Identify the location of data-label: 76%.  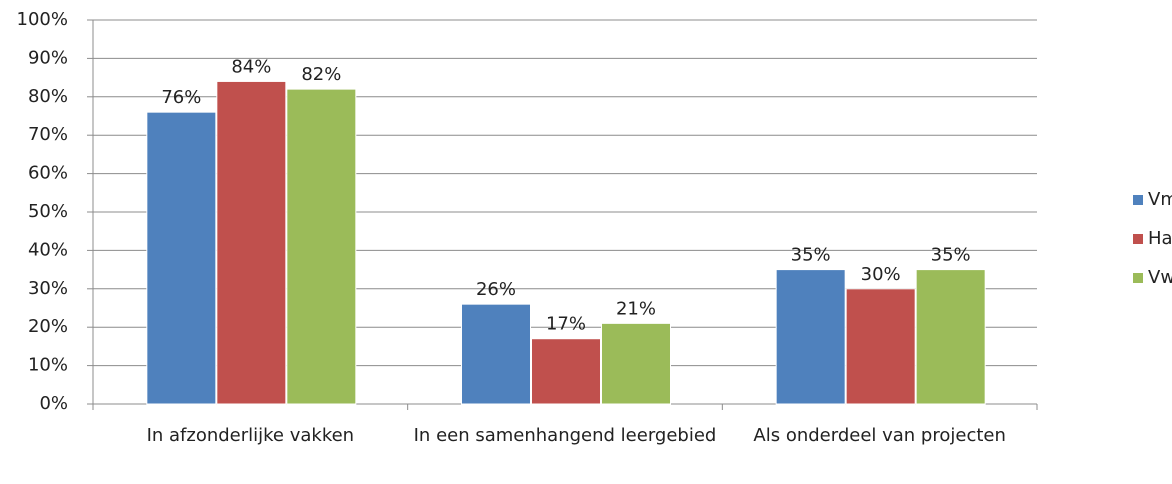
(181, 97).